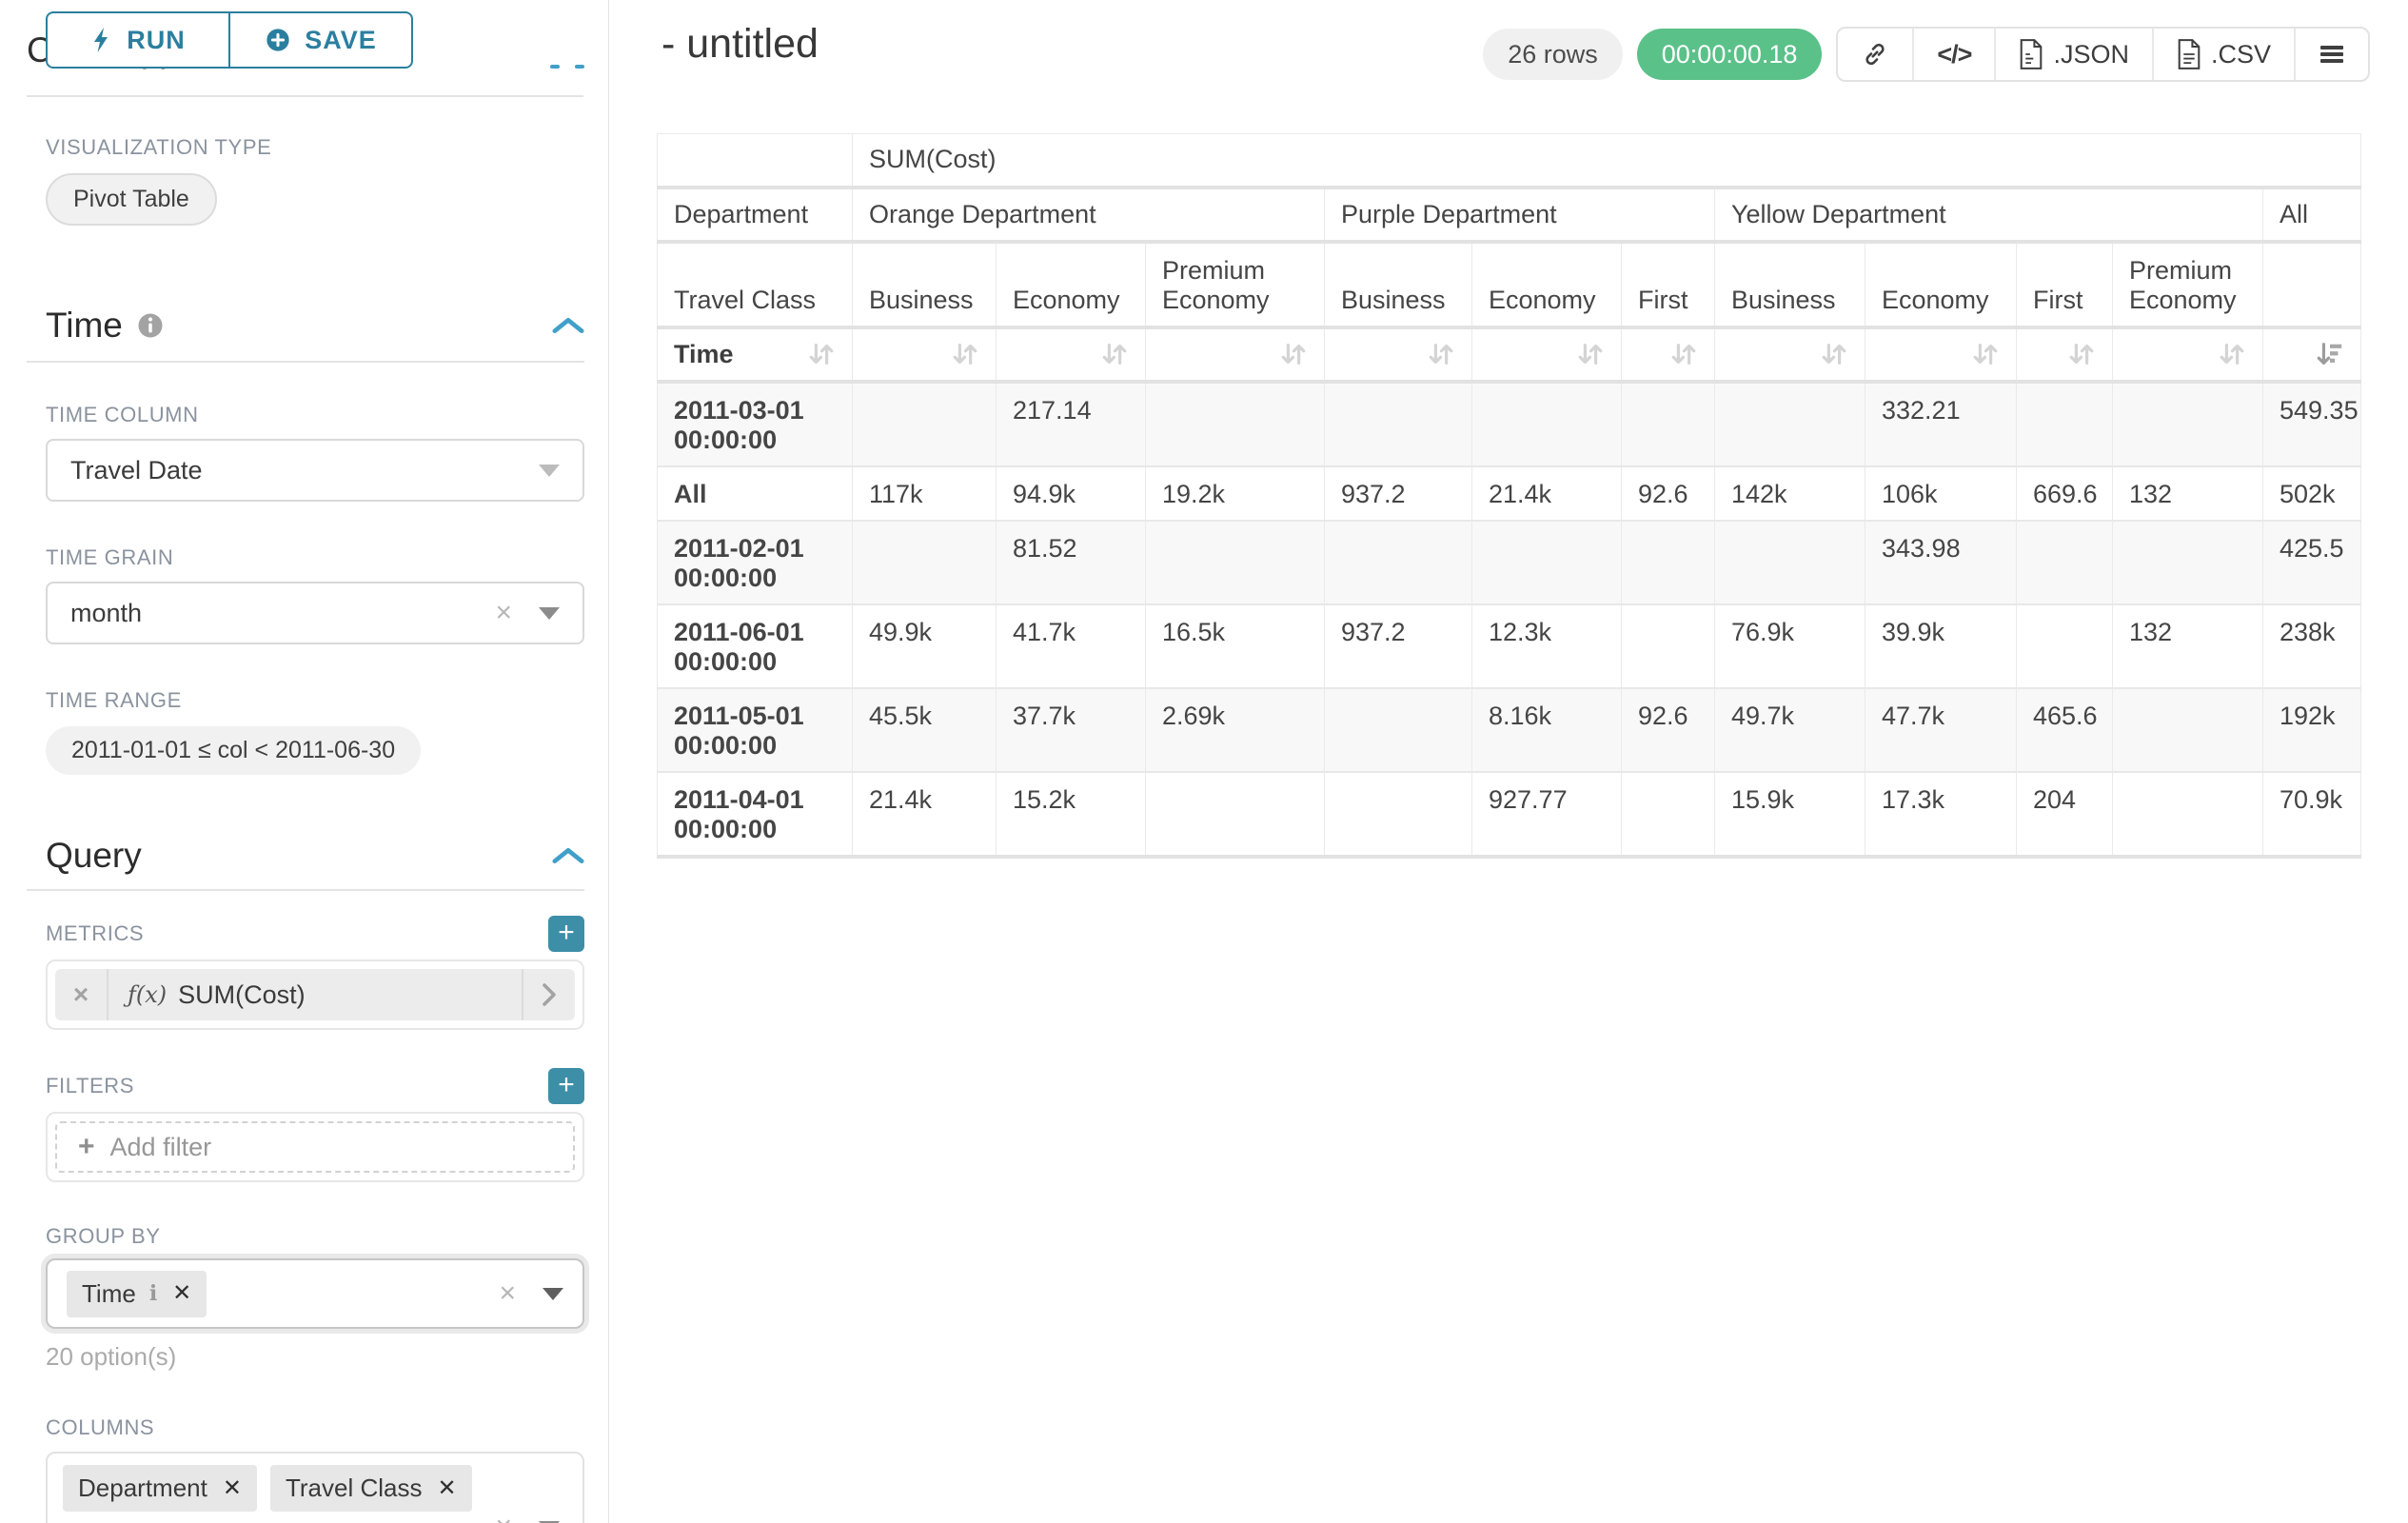  What do you see at coordinates (1235, 645) in the screenshot?
I see `pivot-cell: 16.5k` at bounding box center [1235, 645].